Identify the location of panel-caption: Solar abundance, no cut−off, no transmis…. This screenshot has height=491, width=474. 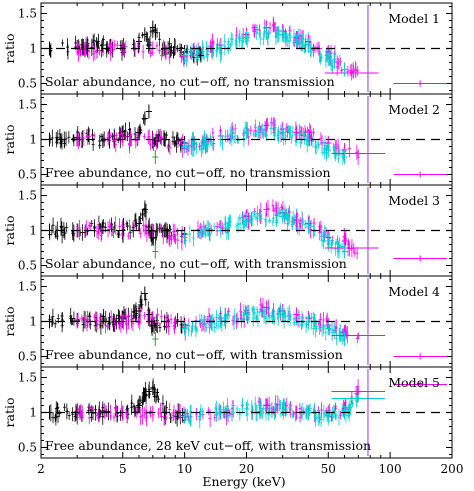
(190, 81).